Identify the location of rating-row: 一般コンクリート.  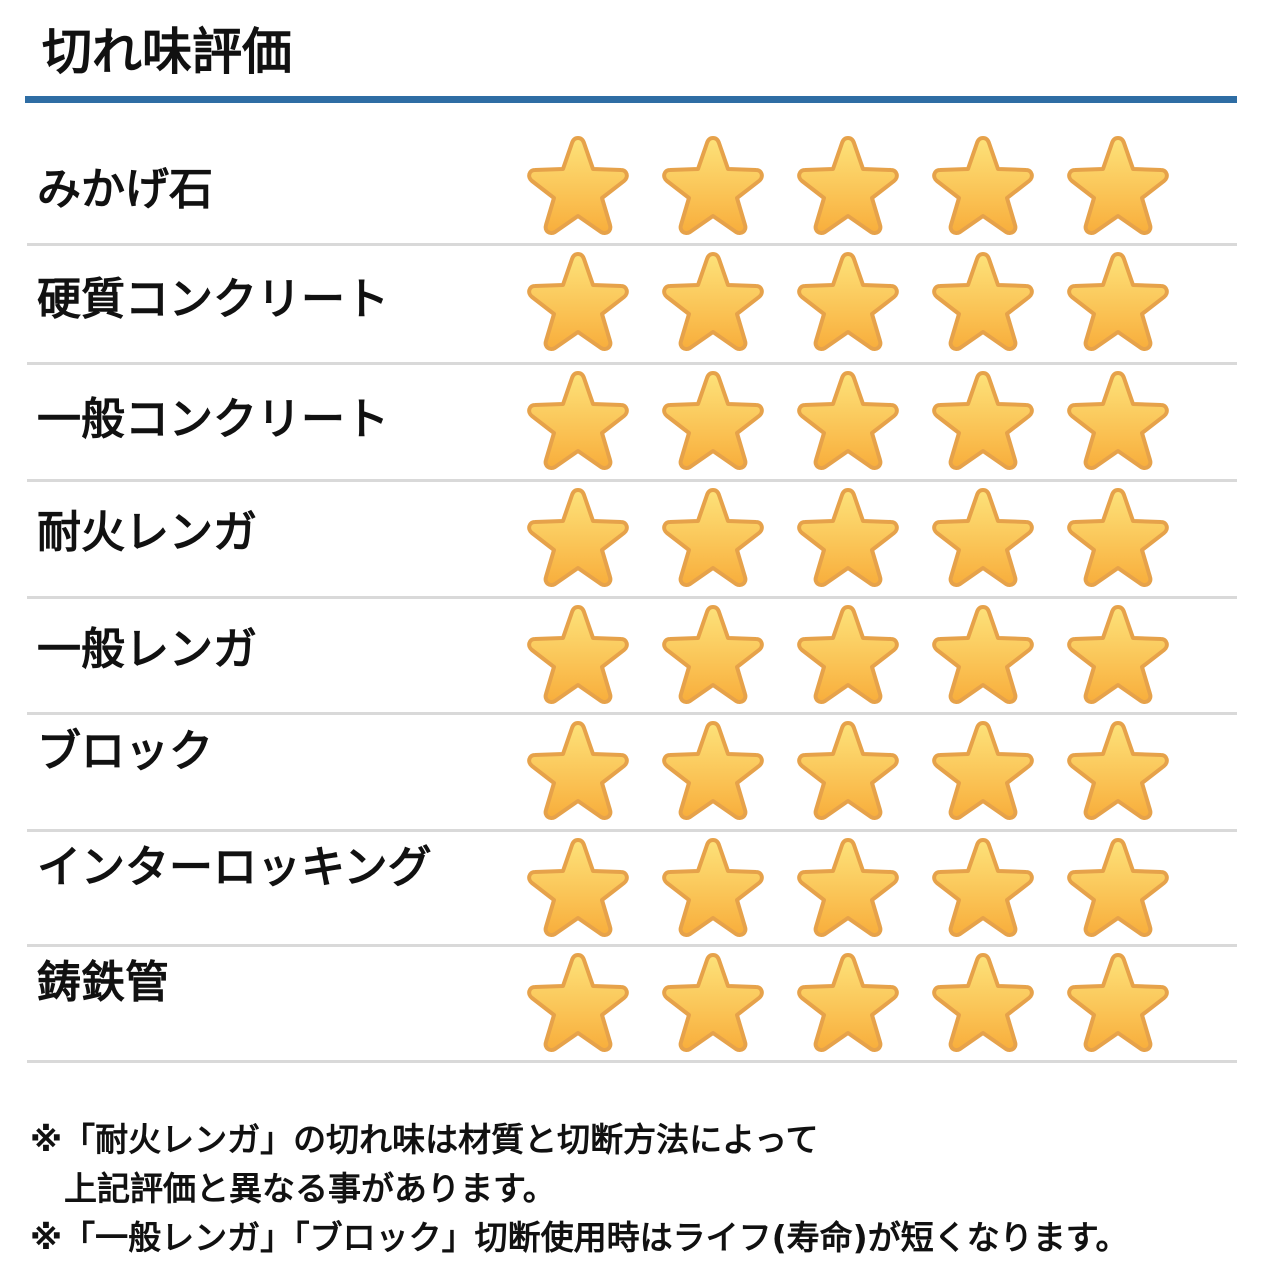
(632, 423).